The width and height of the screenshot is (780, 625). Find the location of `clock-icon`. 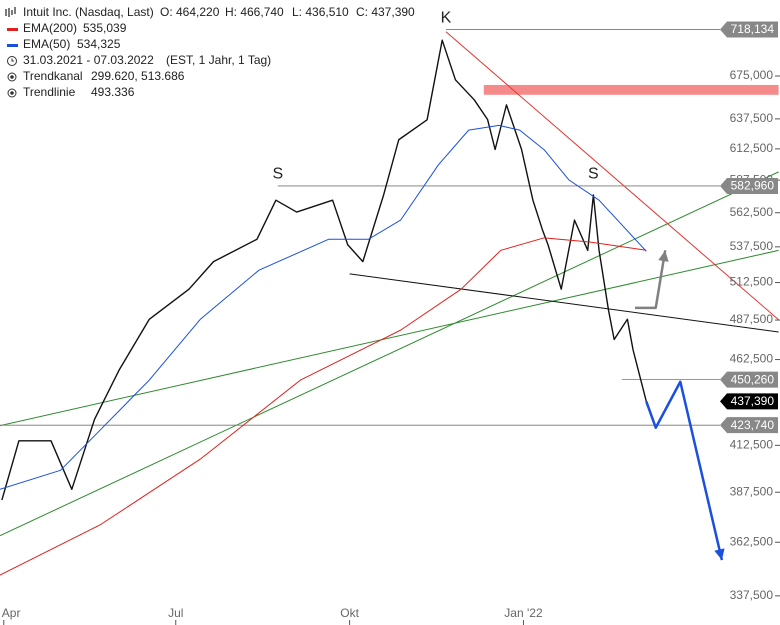

clock-icon is located at coordinates (12, 61).